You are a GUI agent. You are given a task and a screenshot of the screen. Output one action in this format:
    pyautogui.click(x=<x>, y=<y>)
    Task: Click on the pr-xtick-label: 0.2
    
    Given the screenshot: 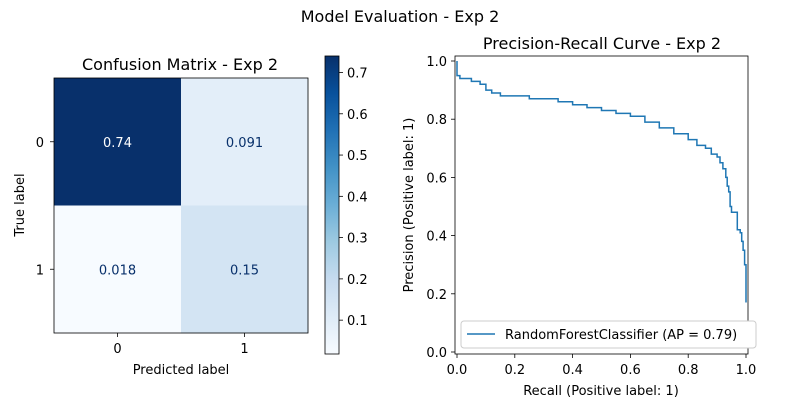 What is the action you would take?
    pyautogui.click(x=514, y=370)
    